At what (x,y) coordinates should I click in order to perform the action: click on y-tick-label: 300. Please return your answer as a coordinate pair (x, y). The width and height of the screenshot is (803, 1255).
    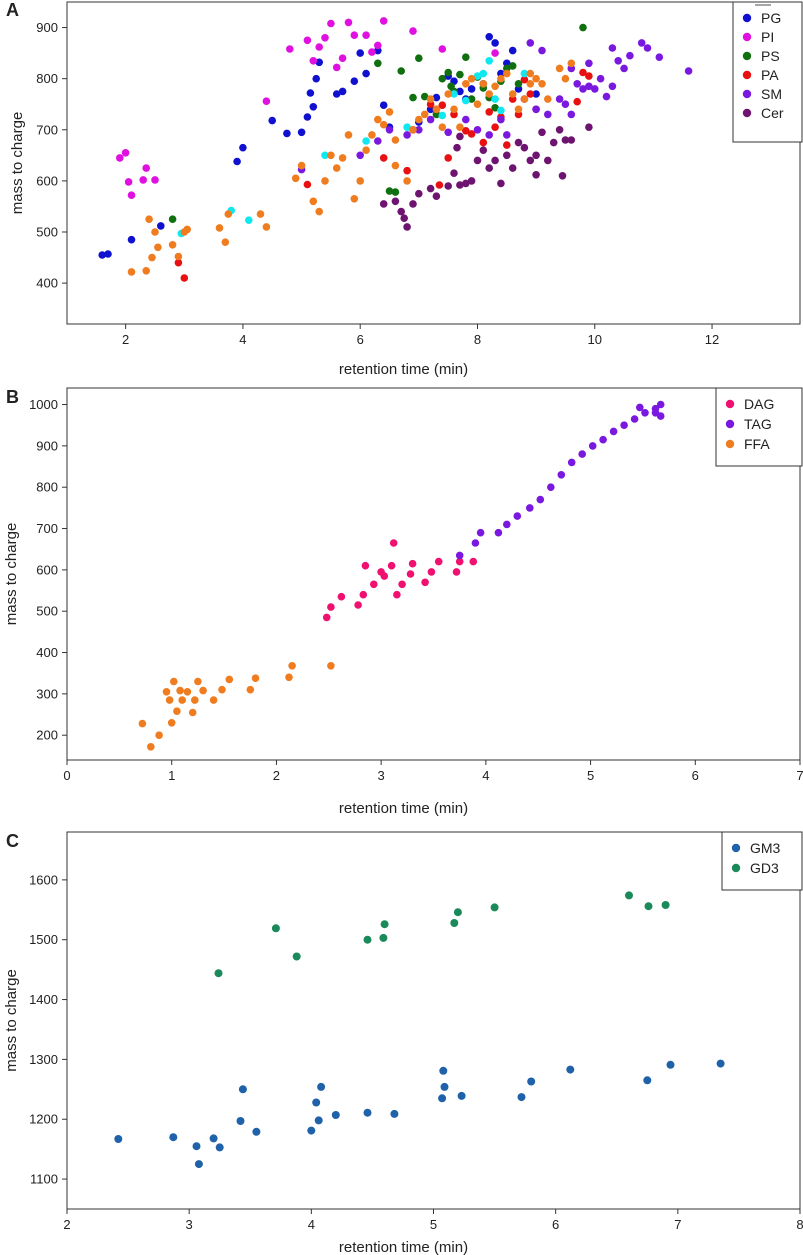
    Looking at the image, I should click on (47, 693).